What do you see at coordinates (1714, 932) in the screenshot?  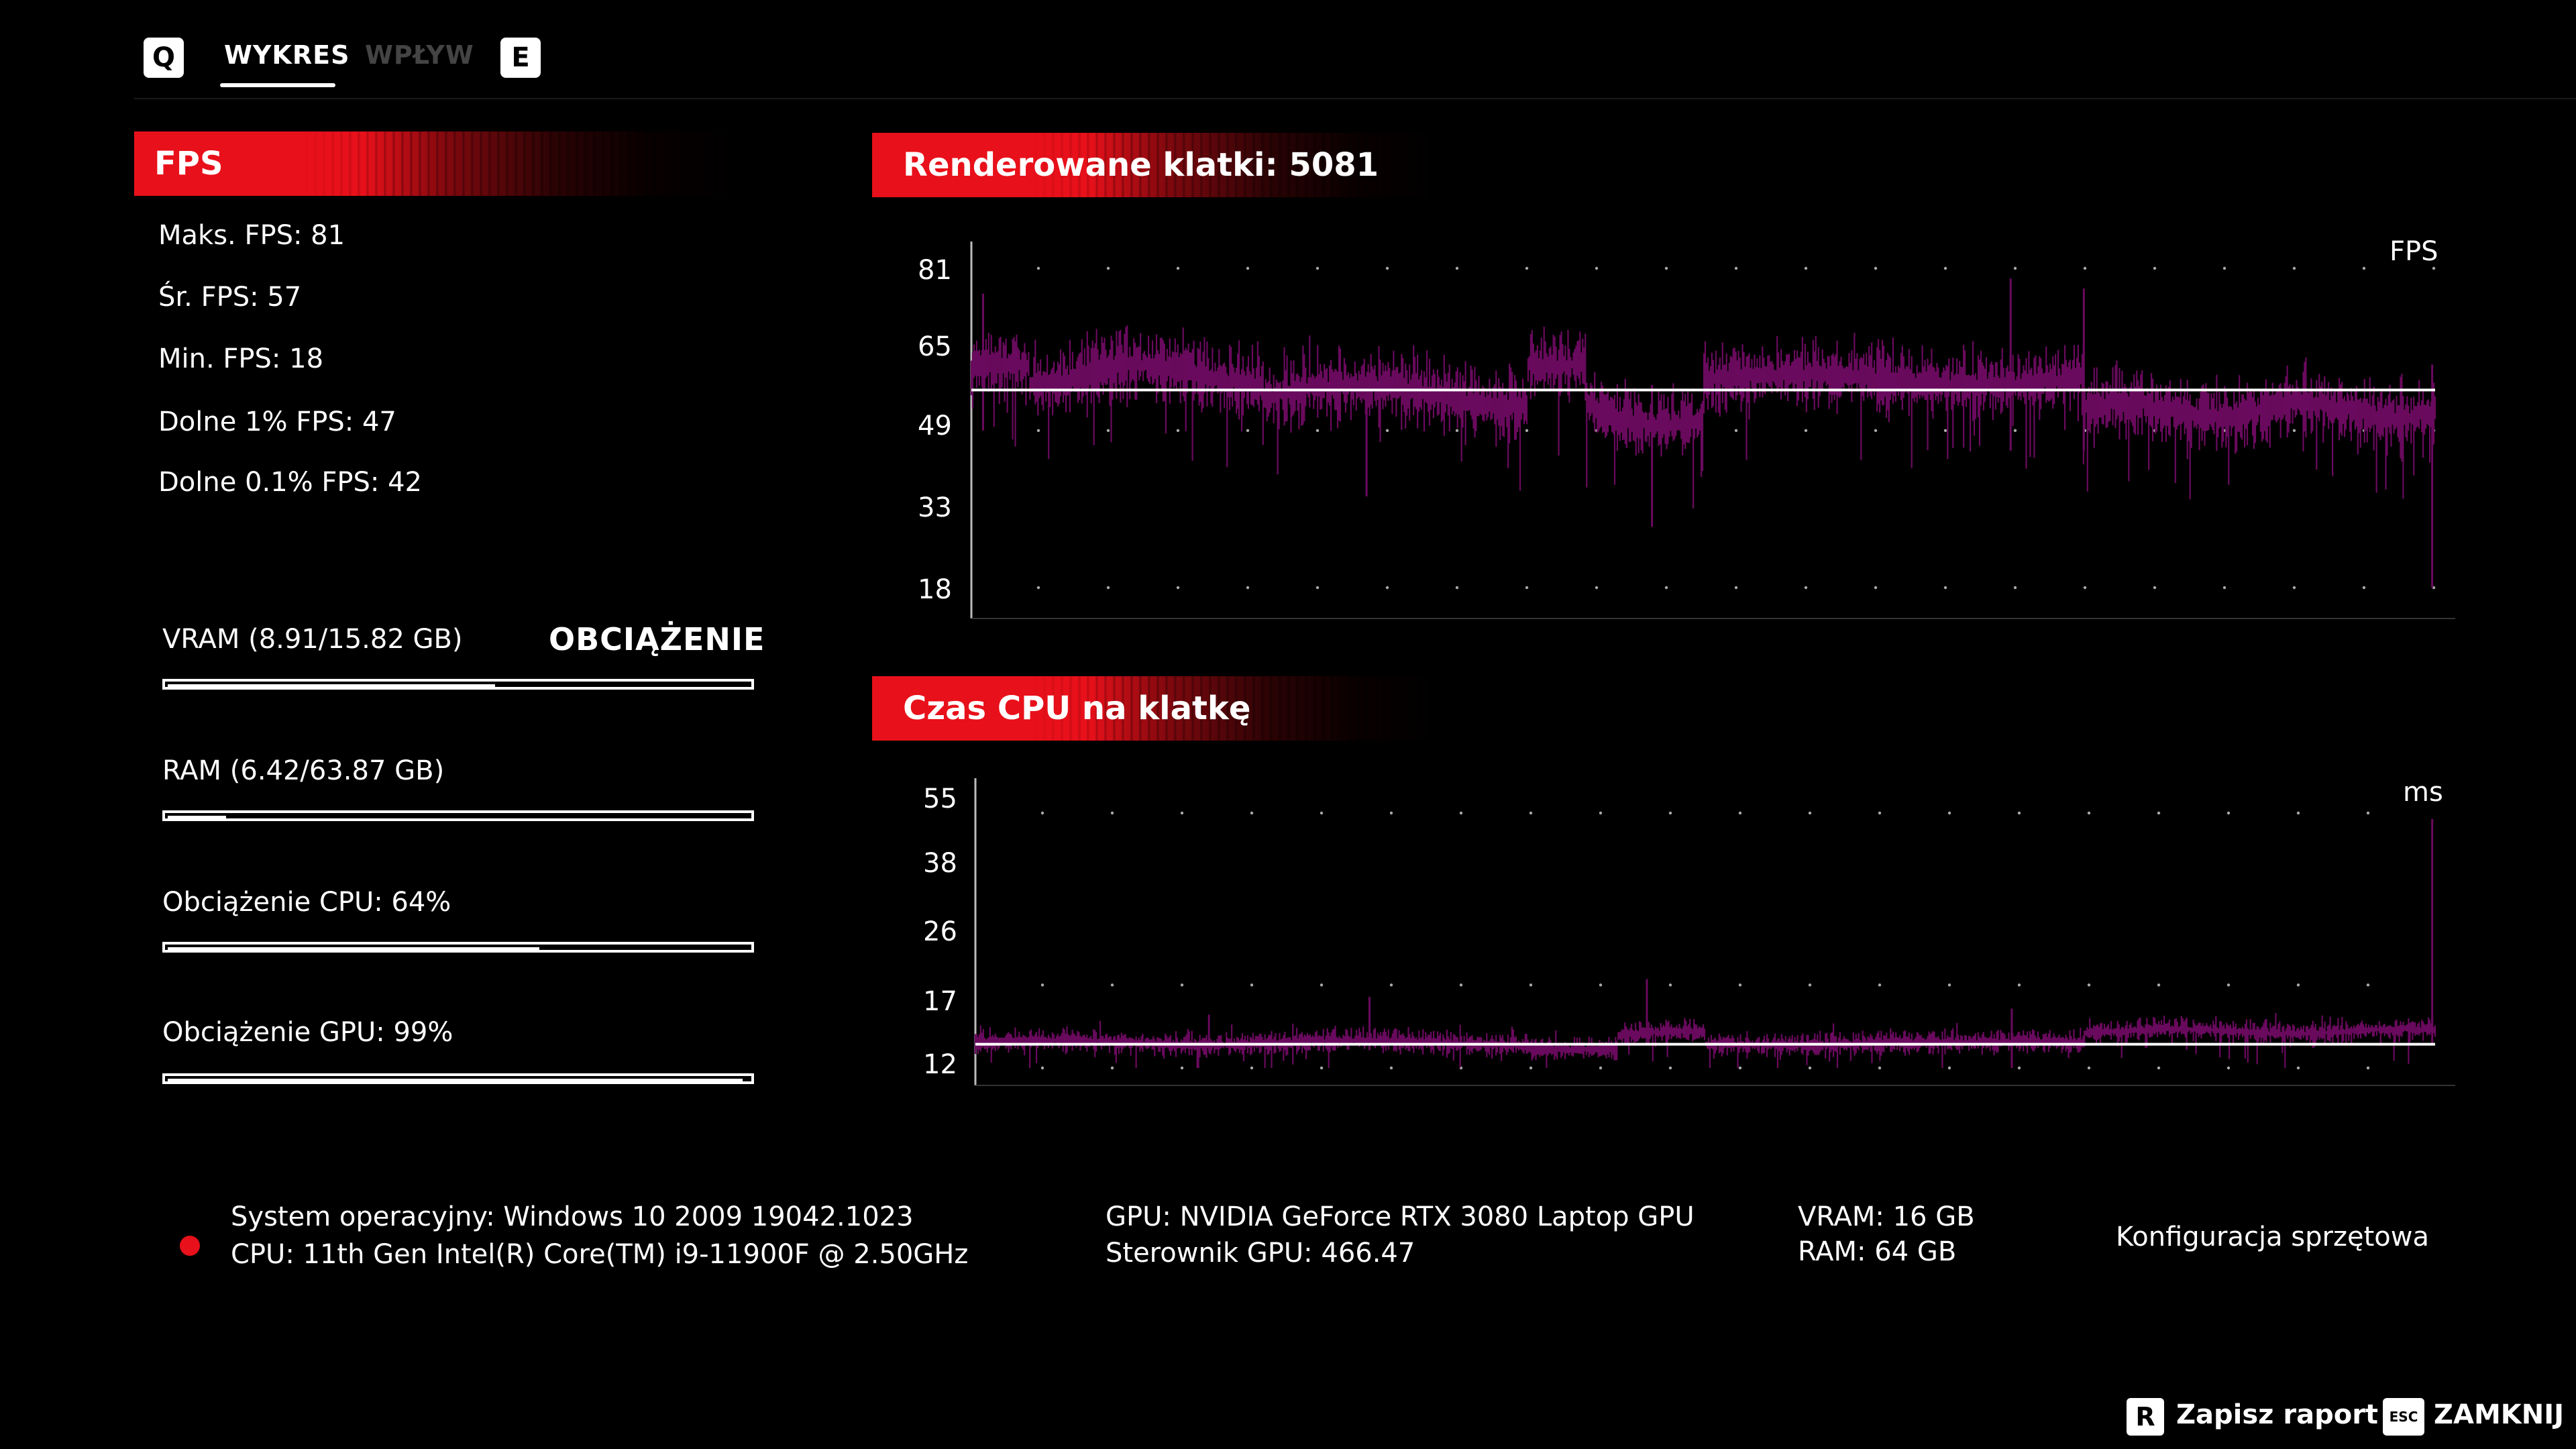 I see `cpu-chart-plot` at bounding box center [1714, 932].